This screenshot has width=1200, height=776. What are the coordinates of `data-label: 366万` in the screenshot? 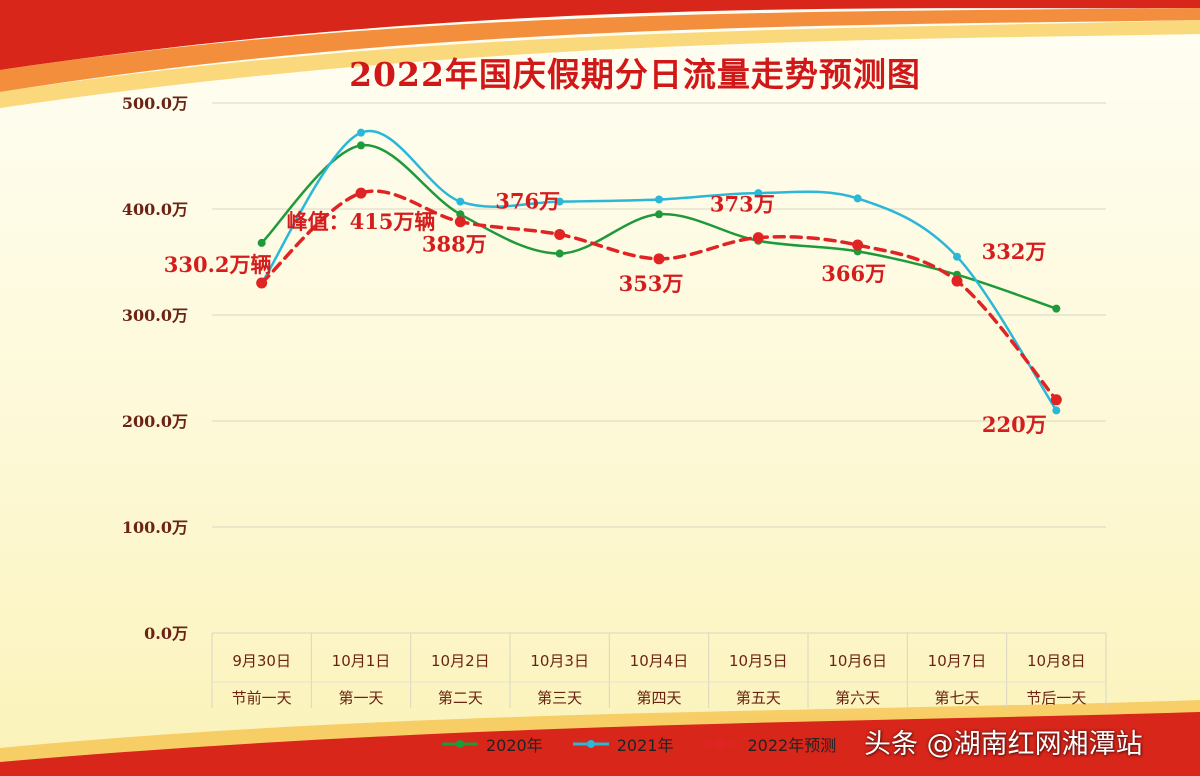 It's located at (853, 273).